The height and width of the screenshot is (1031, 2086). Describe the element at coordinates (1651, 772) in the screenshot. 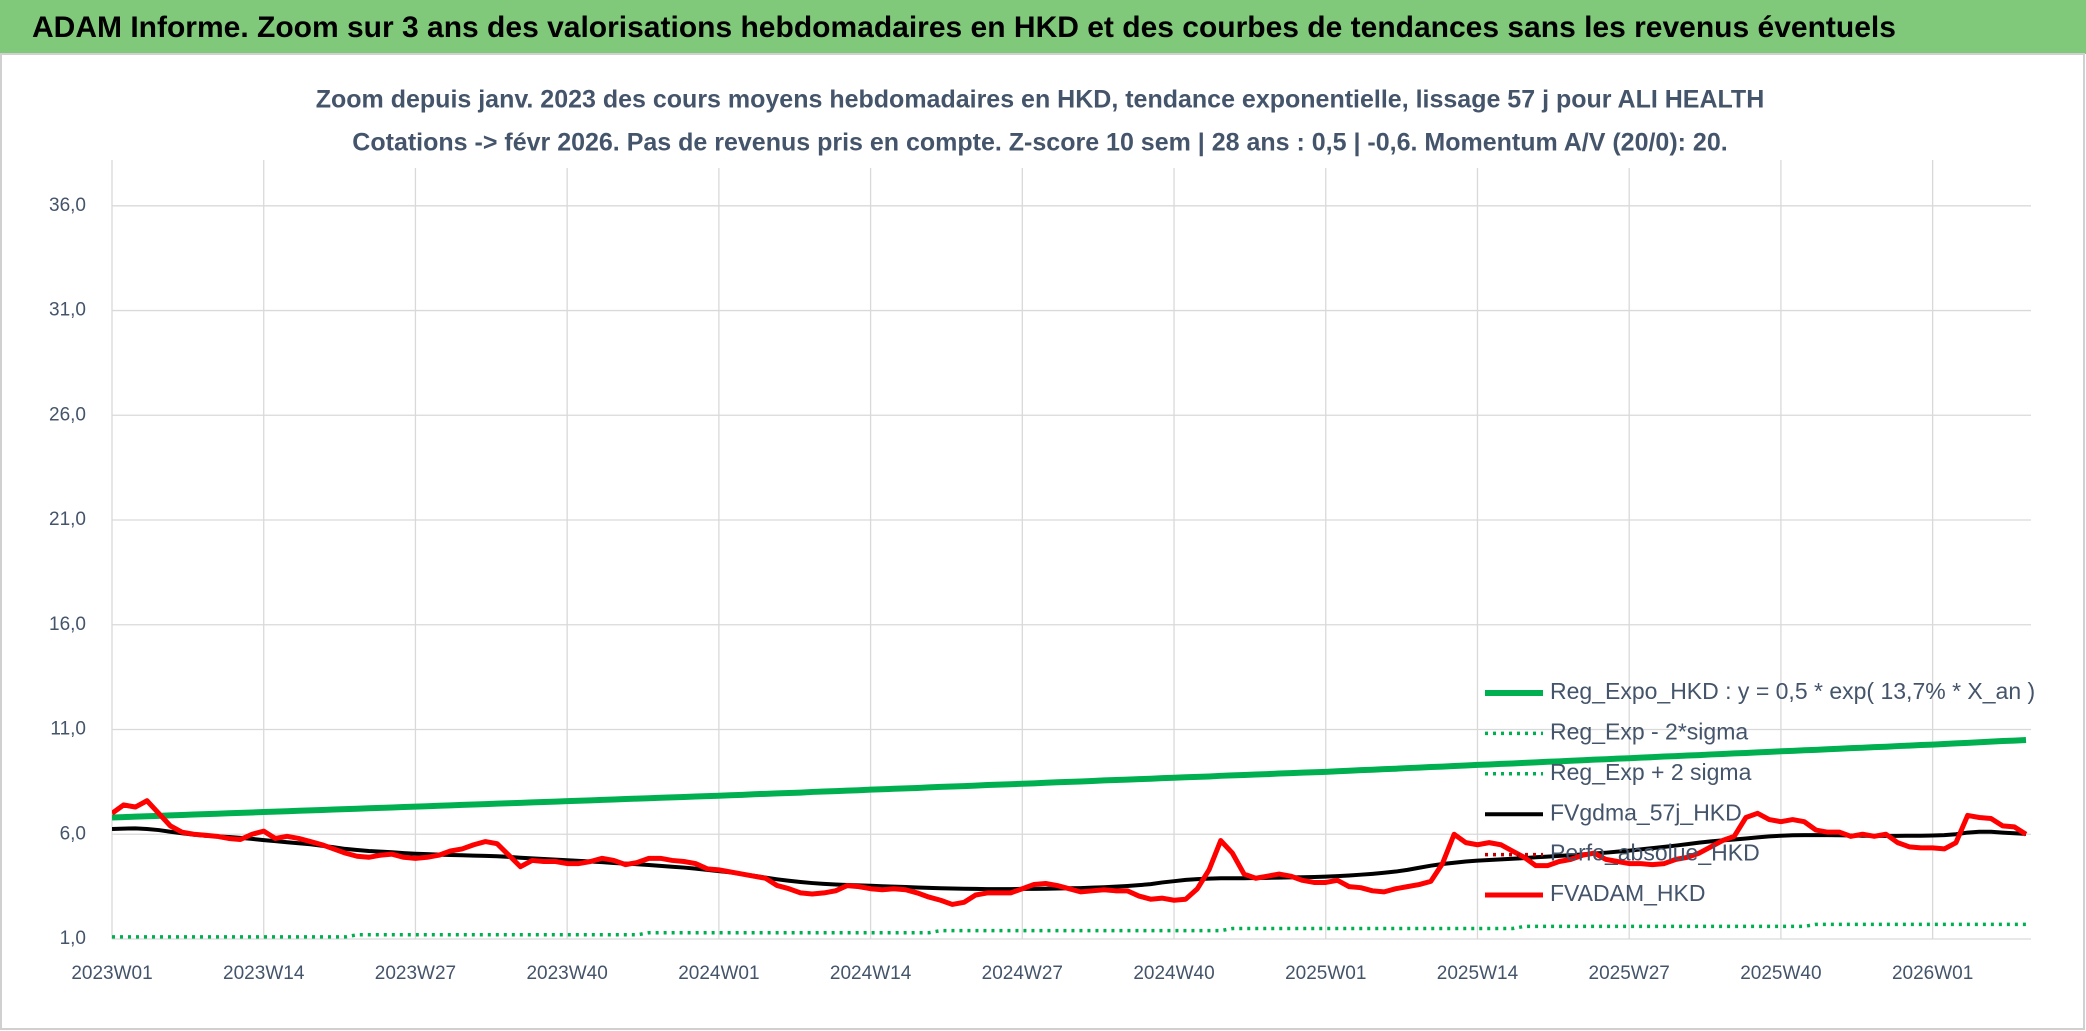

I see `legend-label: Reg_Exp + 2 sigma` at that location.